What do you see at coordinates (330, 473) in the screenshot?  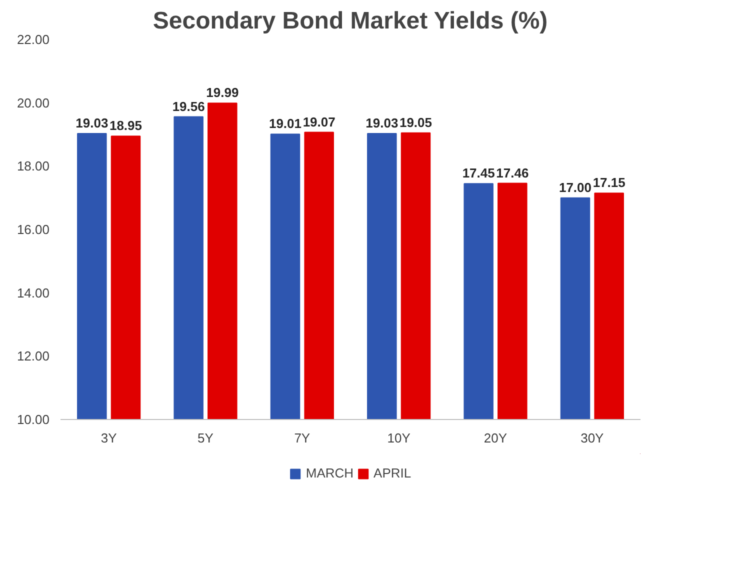 I see `legend-label: MARCH` at bounding box center [330, 473].